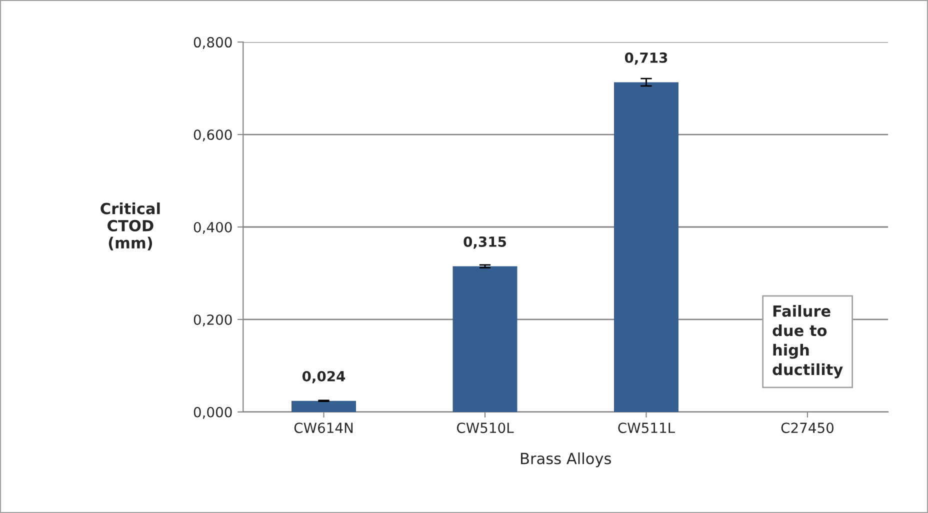 The width and height of the screenshot is (928, 513). I want to click on x-tick-label: CW510L, so click(485, 428).